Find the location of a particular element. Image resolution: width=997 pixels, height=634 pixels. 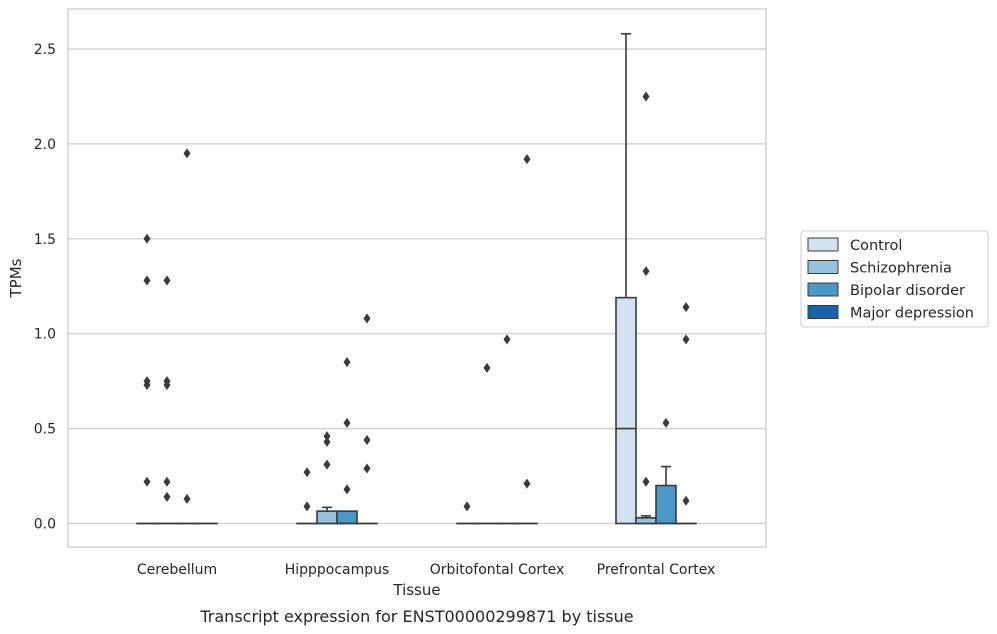

x-tick-label-2: Orbitofontal Cortex is located at coordinates (497, 570).